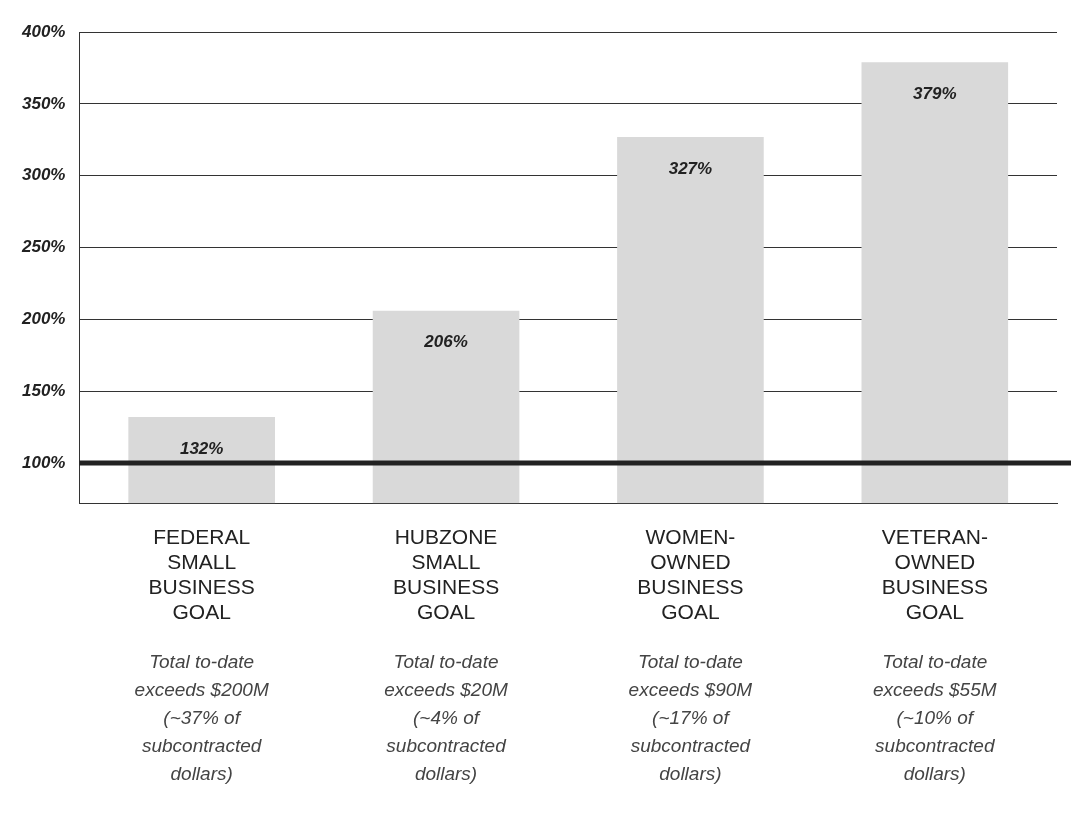 Image resolution: width=1079 pixels, height=818 pixels. I want to click on data-label: 379%, so click(935, 94).